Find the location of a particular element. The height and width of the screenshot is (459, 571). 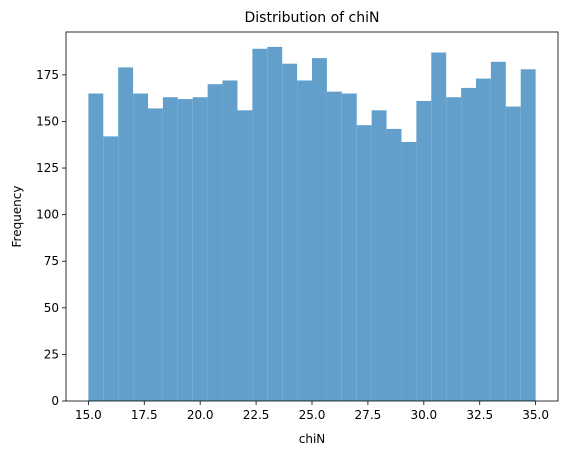

y-tick-label: 75 is located at coordinates (51, 261).